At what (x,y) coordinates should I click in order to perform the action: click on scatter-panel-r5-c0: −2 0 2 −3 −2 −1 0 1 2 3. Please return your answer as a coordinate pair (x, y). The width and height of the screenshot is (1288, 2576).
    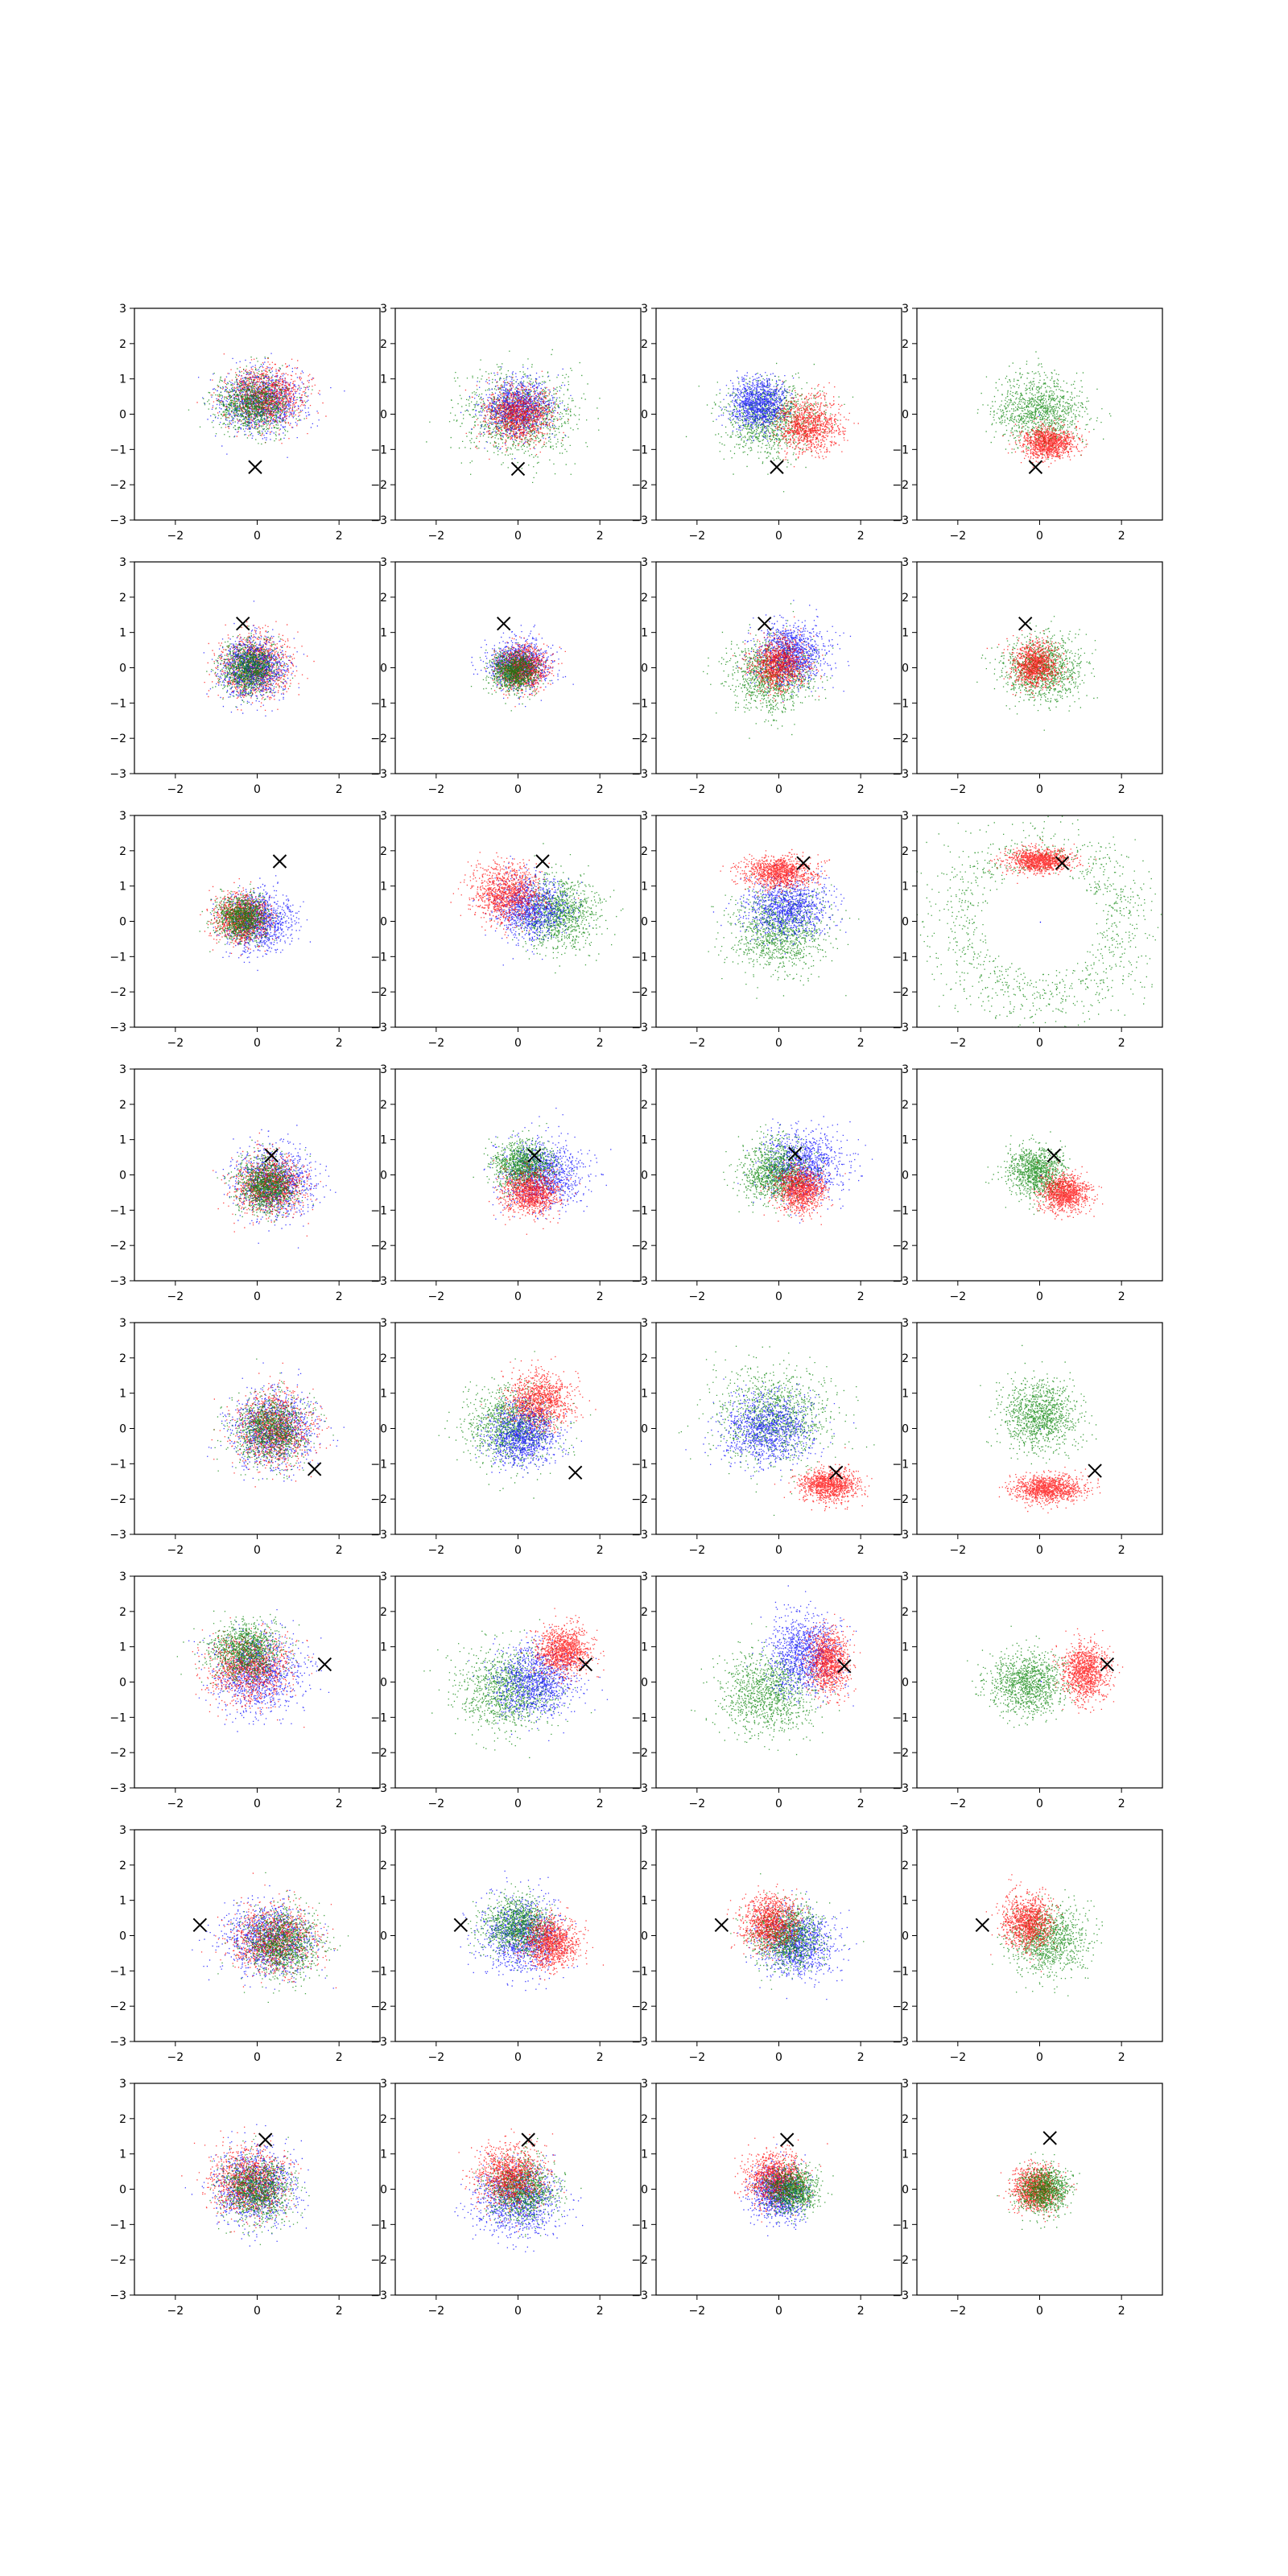
    Looking at the image, I should click on (245, 1690).